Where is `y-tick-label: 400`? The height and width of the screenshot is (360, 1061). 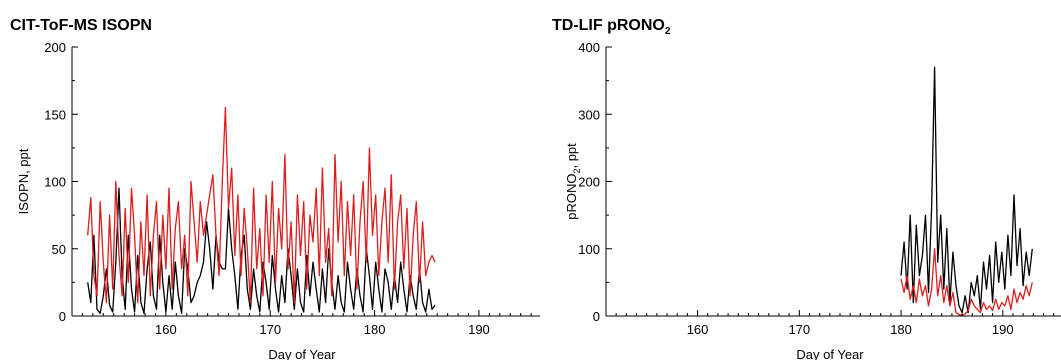
y-tick-label: 400 is located at coordinates (589, 47).